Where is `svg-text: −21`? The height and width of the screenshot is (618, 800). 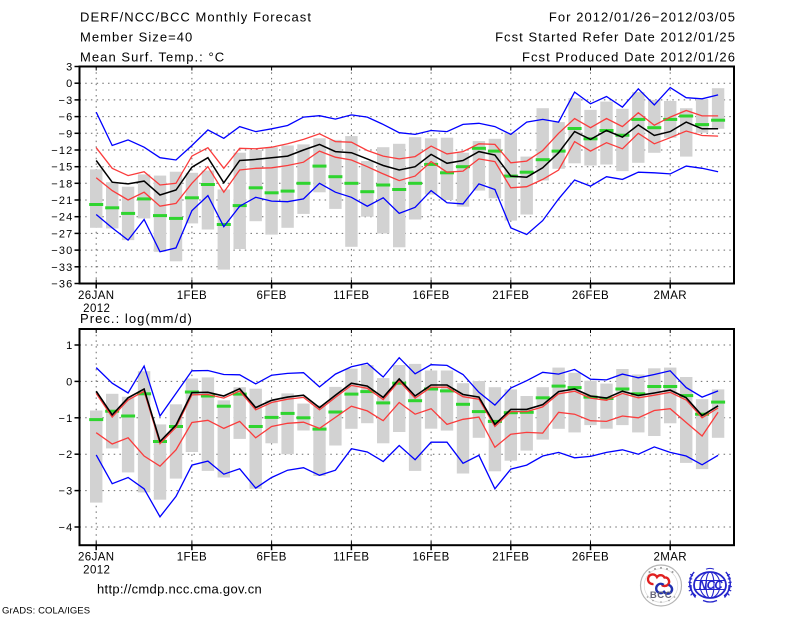
svg-text: −21 is located at coordinates (62, 201).